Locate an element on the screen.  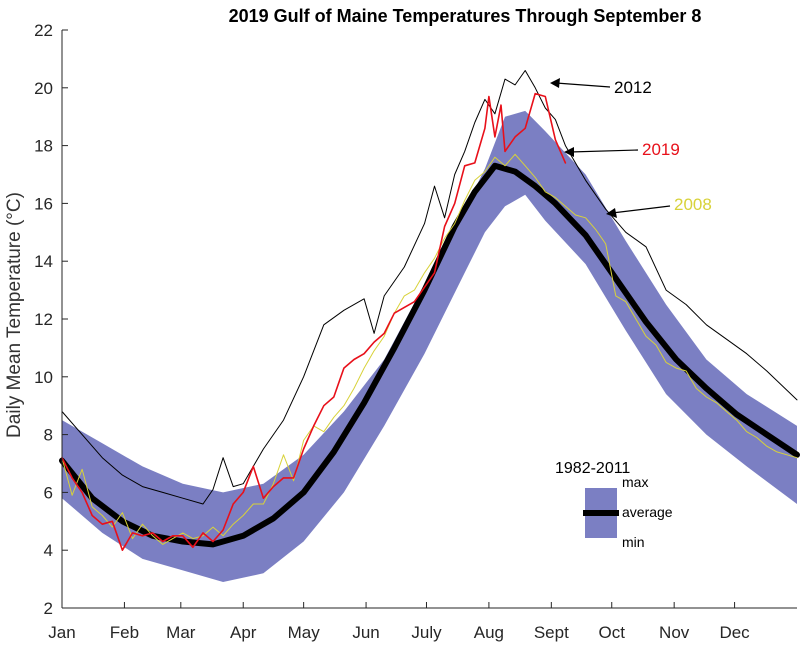
arrow-2019-head is located at coordinates (569, 152).